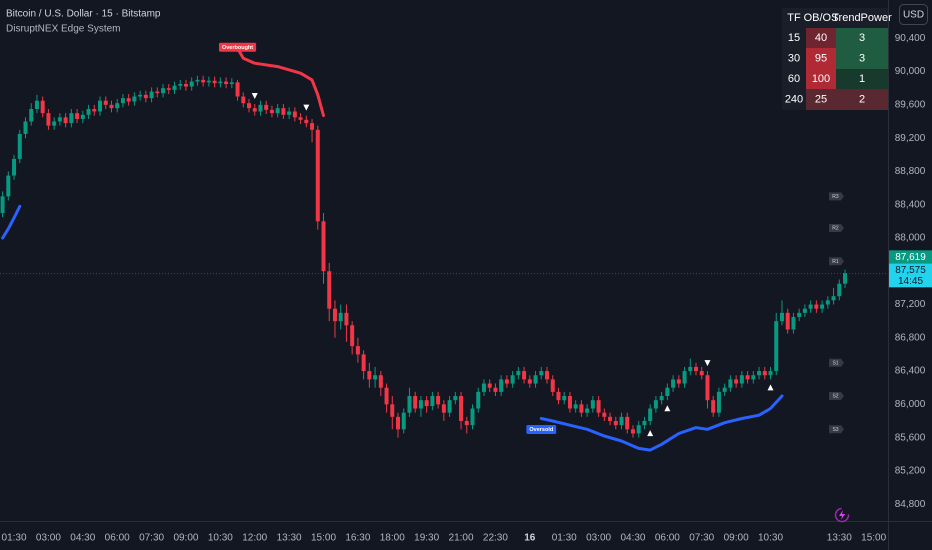 The width and height of the screenshot is (932, 550). Describe the element at coordinates (910, 281) in the screenshot. I see `countdown: 14:45` at that location.